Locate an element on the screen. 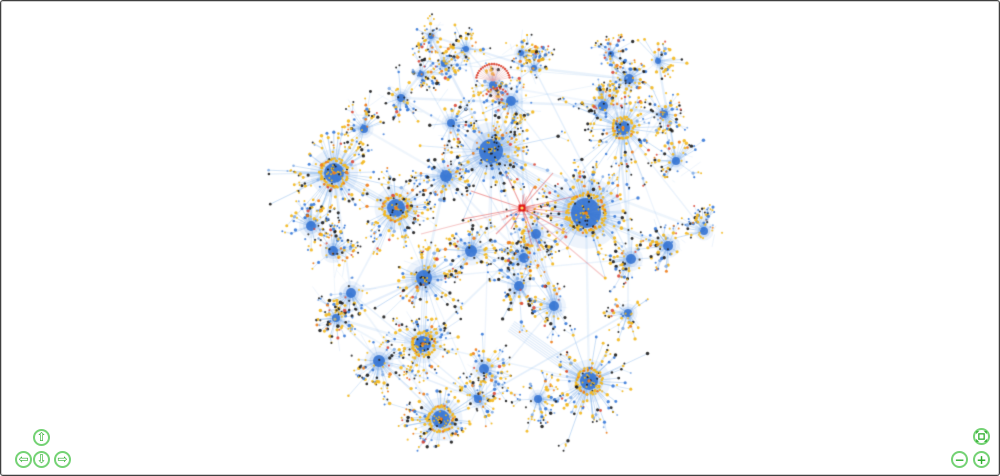  fit-to-screen-icon is located at coordinates (981, 436).